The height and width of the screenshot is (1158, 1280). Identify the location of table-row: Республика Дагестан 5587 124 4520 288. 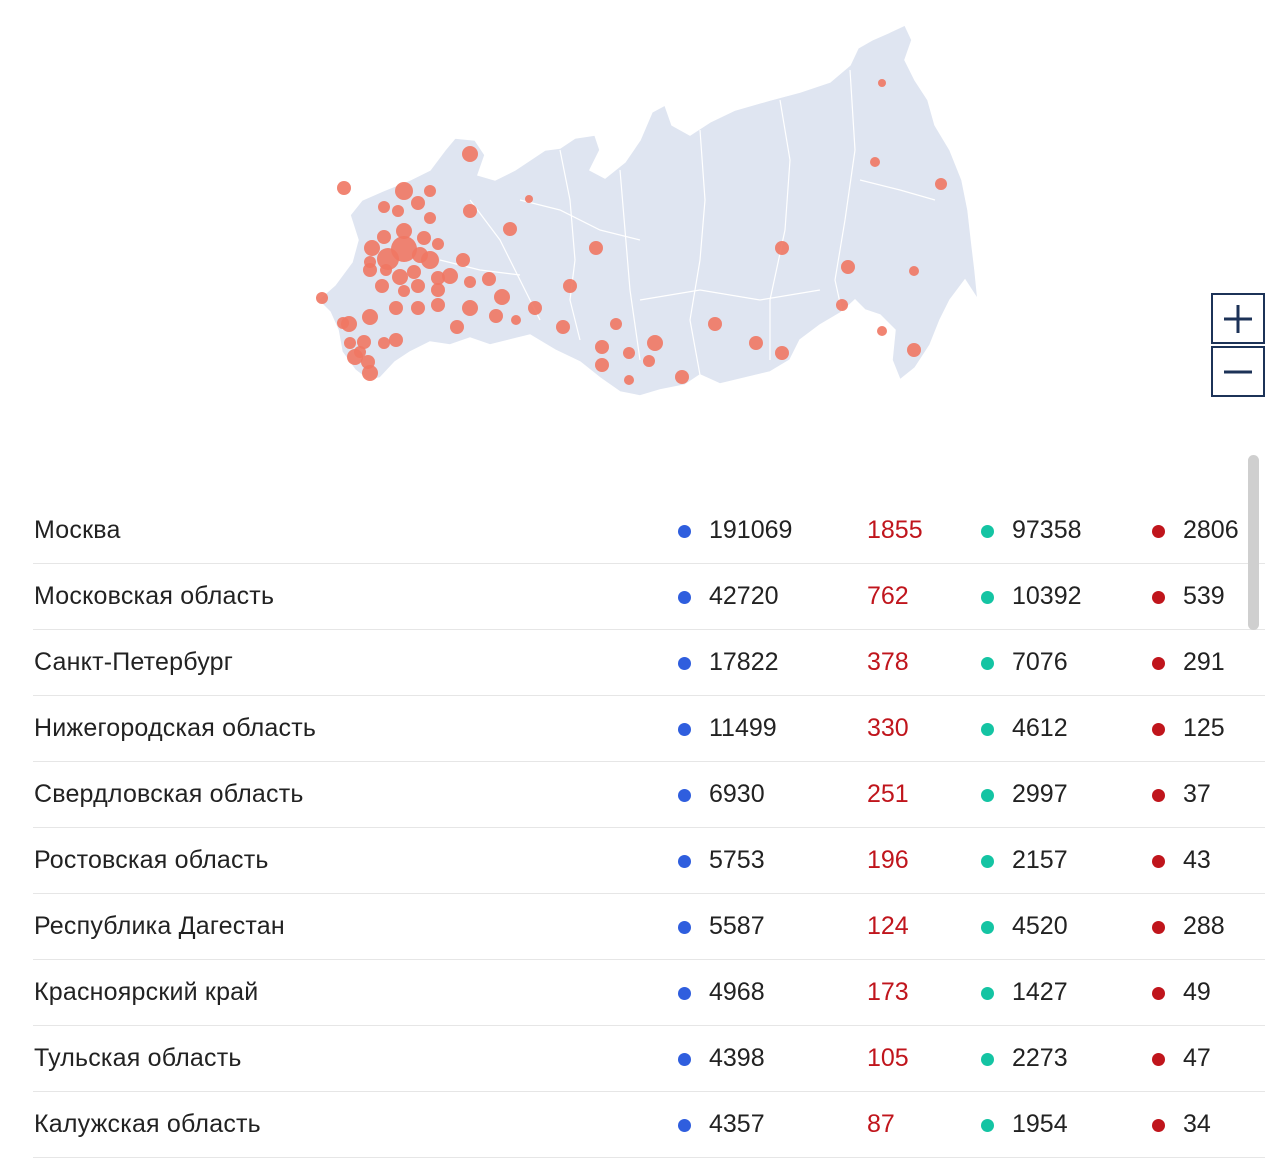
(649, 927).